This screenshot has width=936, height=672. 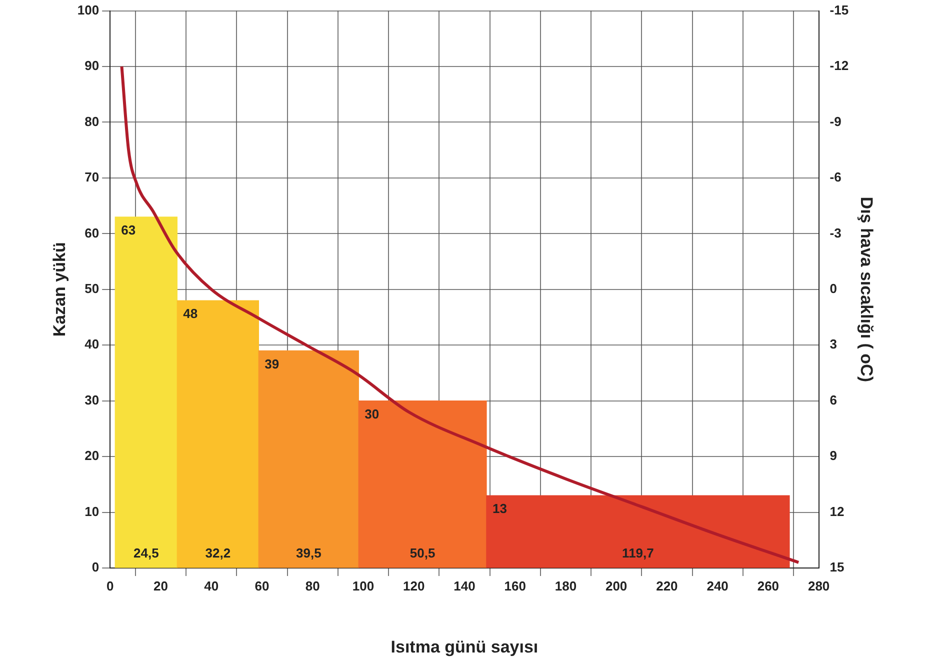 What do you see at coordinates (146, 553) in the screenshot?
I see `annotation: 24,5` at bounding box center [146, 553].